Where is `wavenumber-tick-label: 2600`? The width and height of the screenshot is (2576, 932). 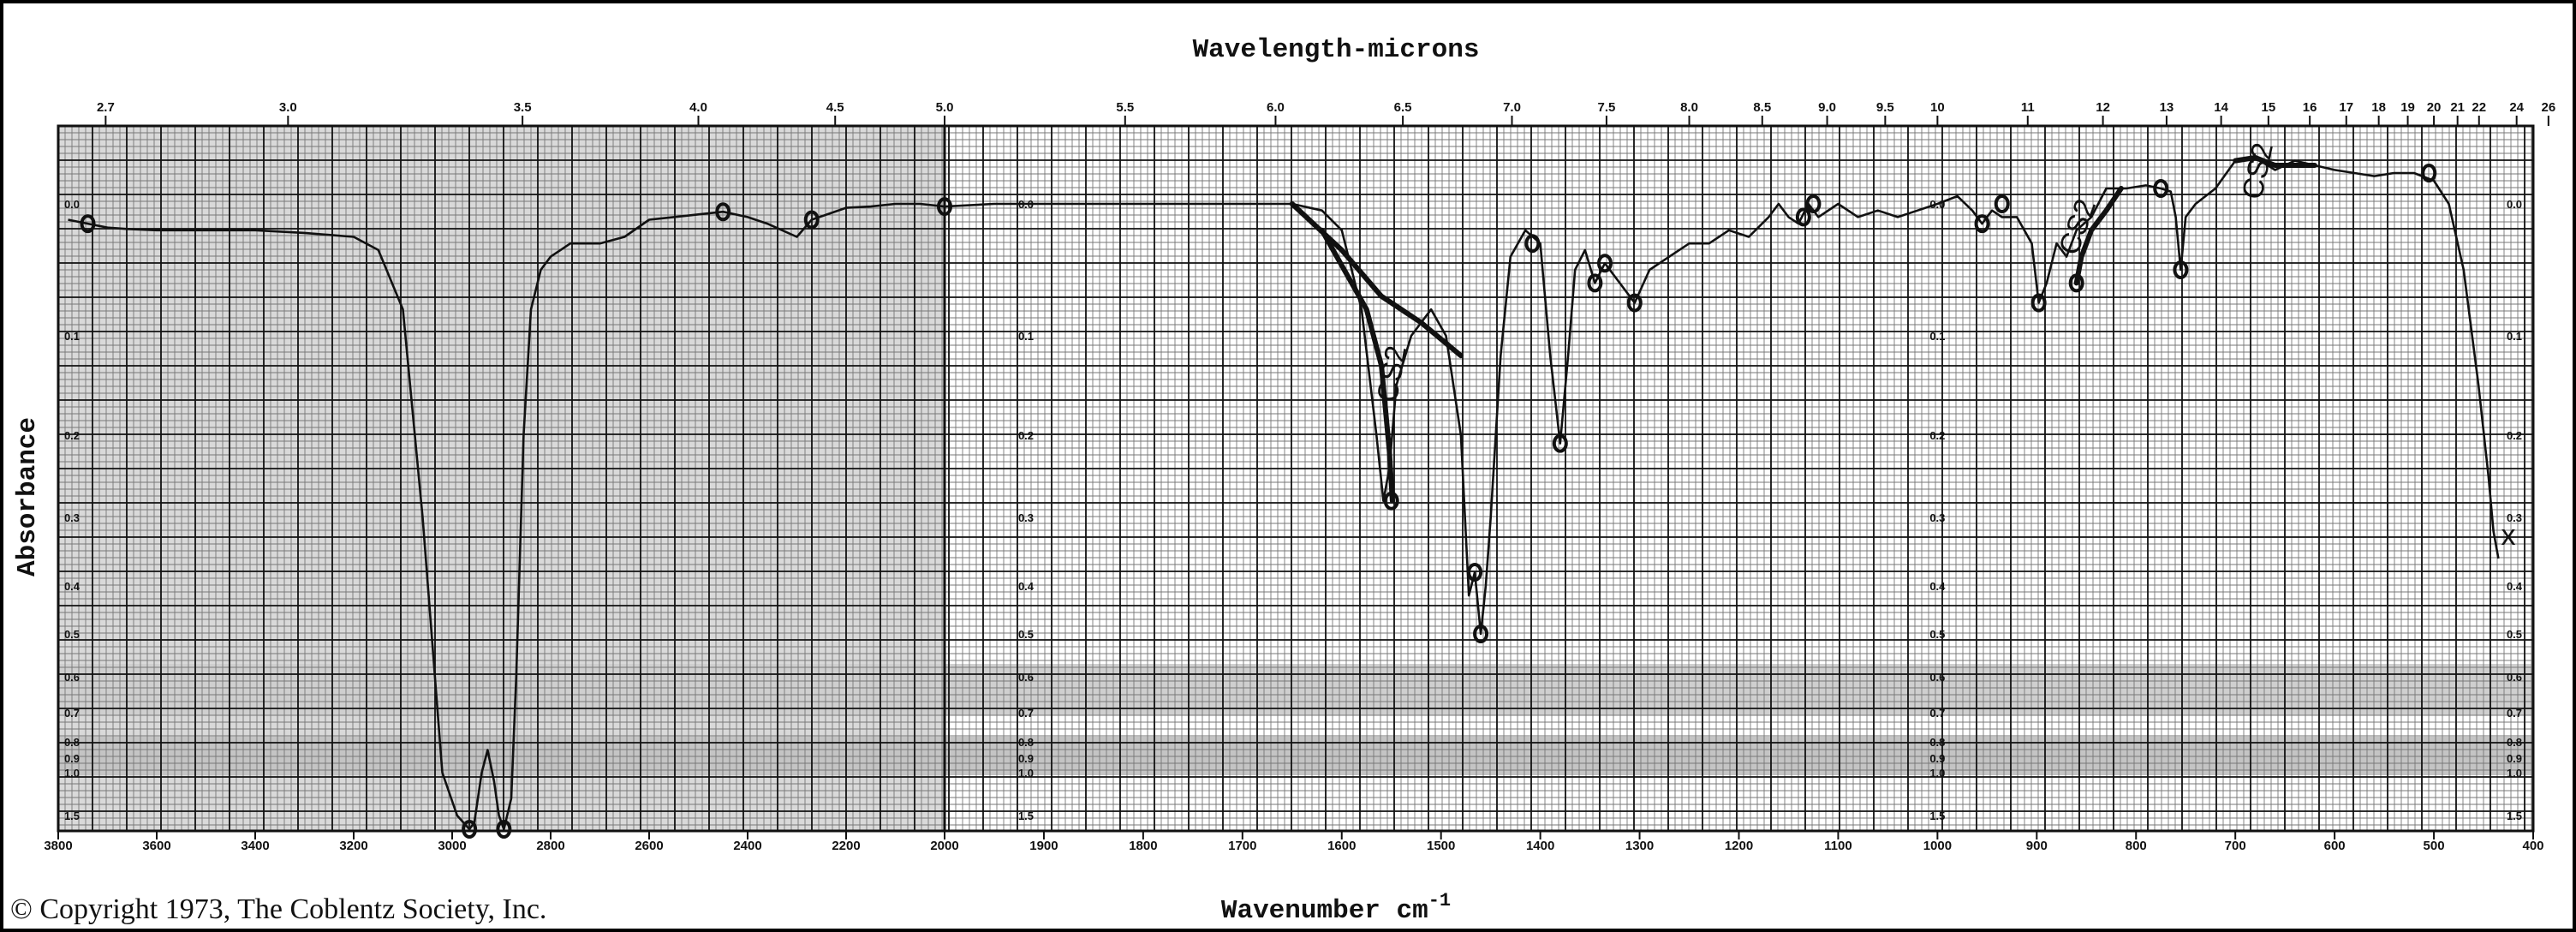
wavenumber-tick-label: 2600 is located at coordinates (649, 846).